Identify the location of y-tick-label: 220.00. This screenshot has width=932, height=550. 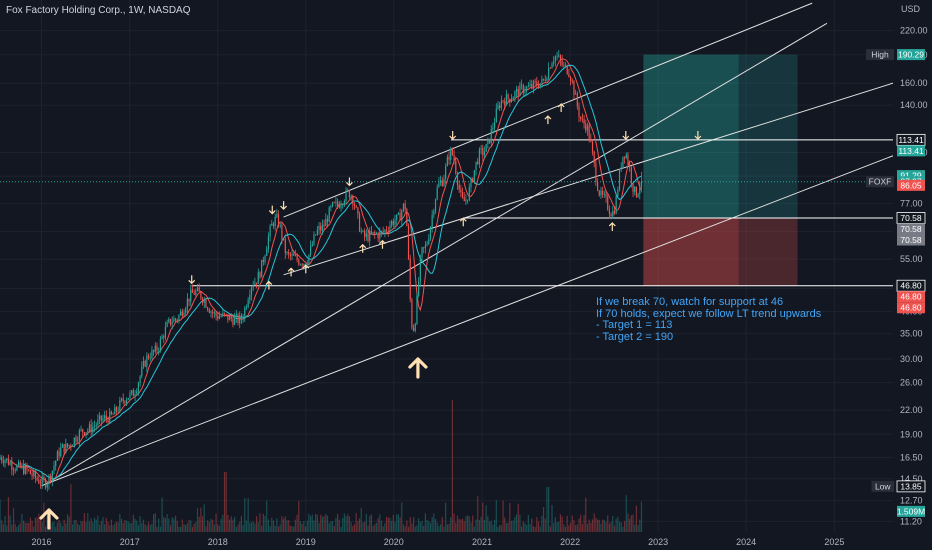
(914, 31).